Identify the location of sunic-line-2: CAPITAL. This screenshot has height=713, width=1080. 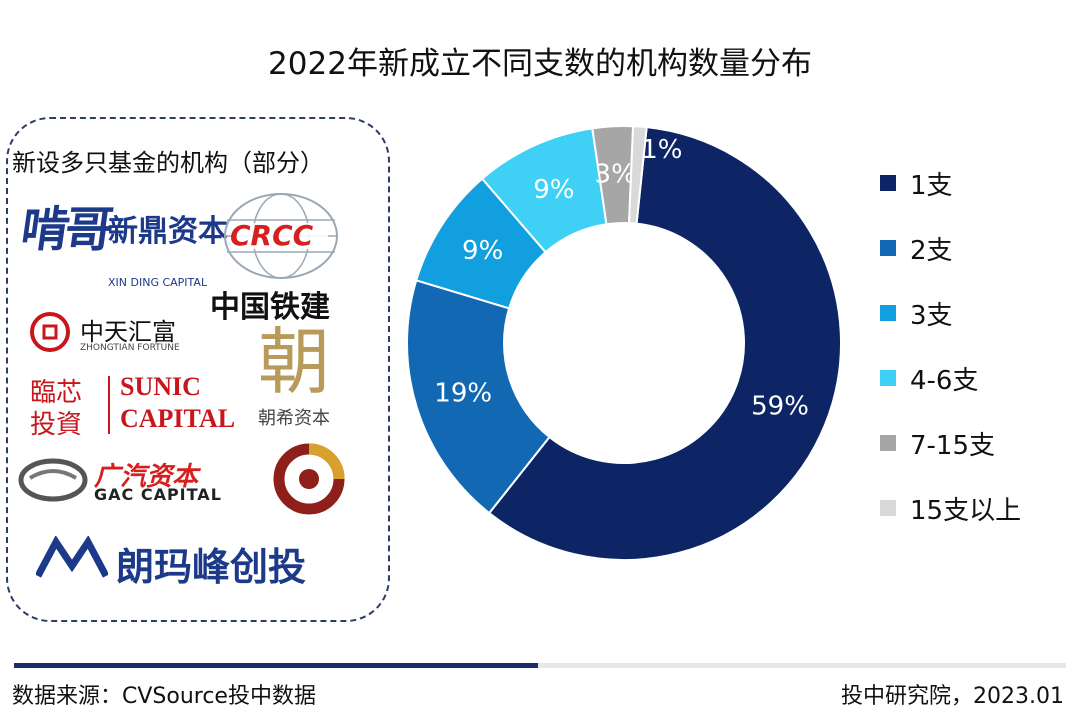
(178, 418).